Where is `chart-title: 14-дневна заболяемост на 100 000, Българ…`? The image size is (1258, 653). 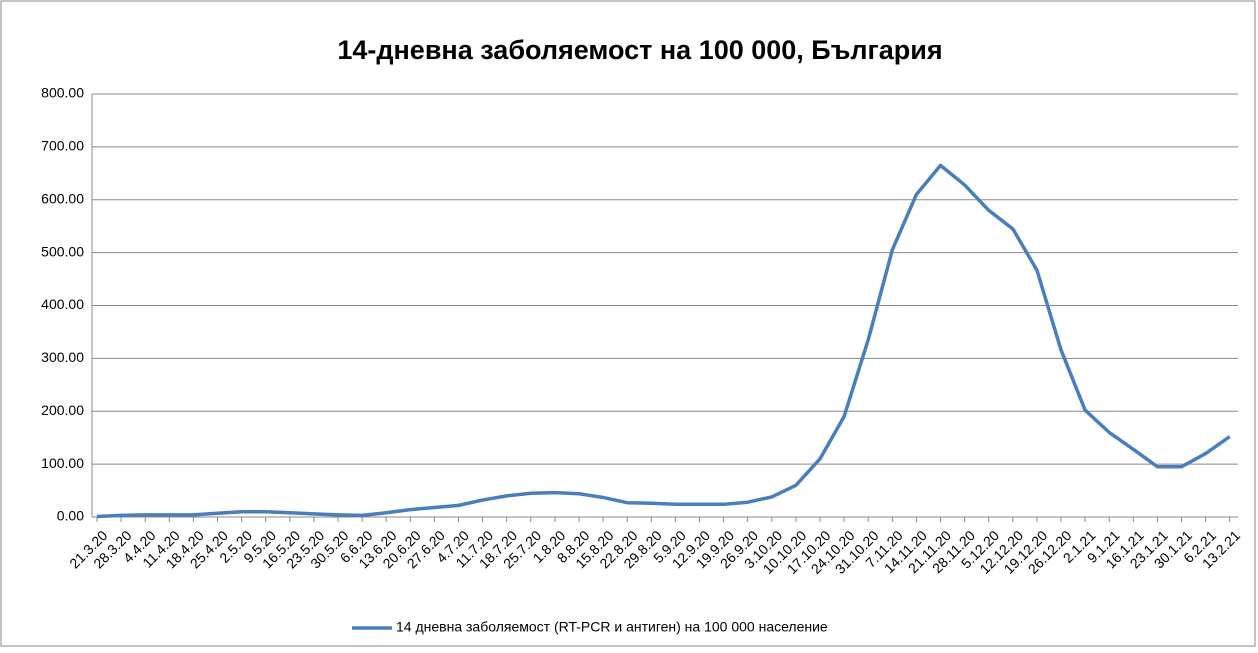 chart-title: 14-дневна заболяемост на 100 000, Българ… is located at coordinates (639, 50).